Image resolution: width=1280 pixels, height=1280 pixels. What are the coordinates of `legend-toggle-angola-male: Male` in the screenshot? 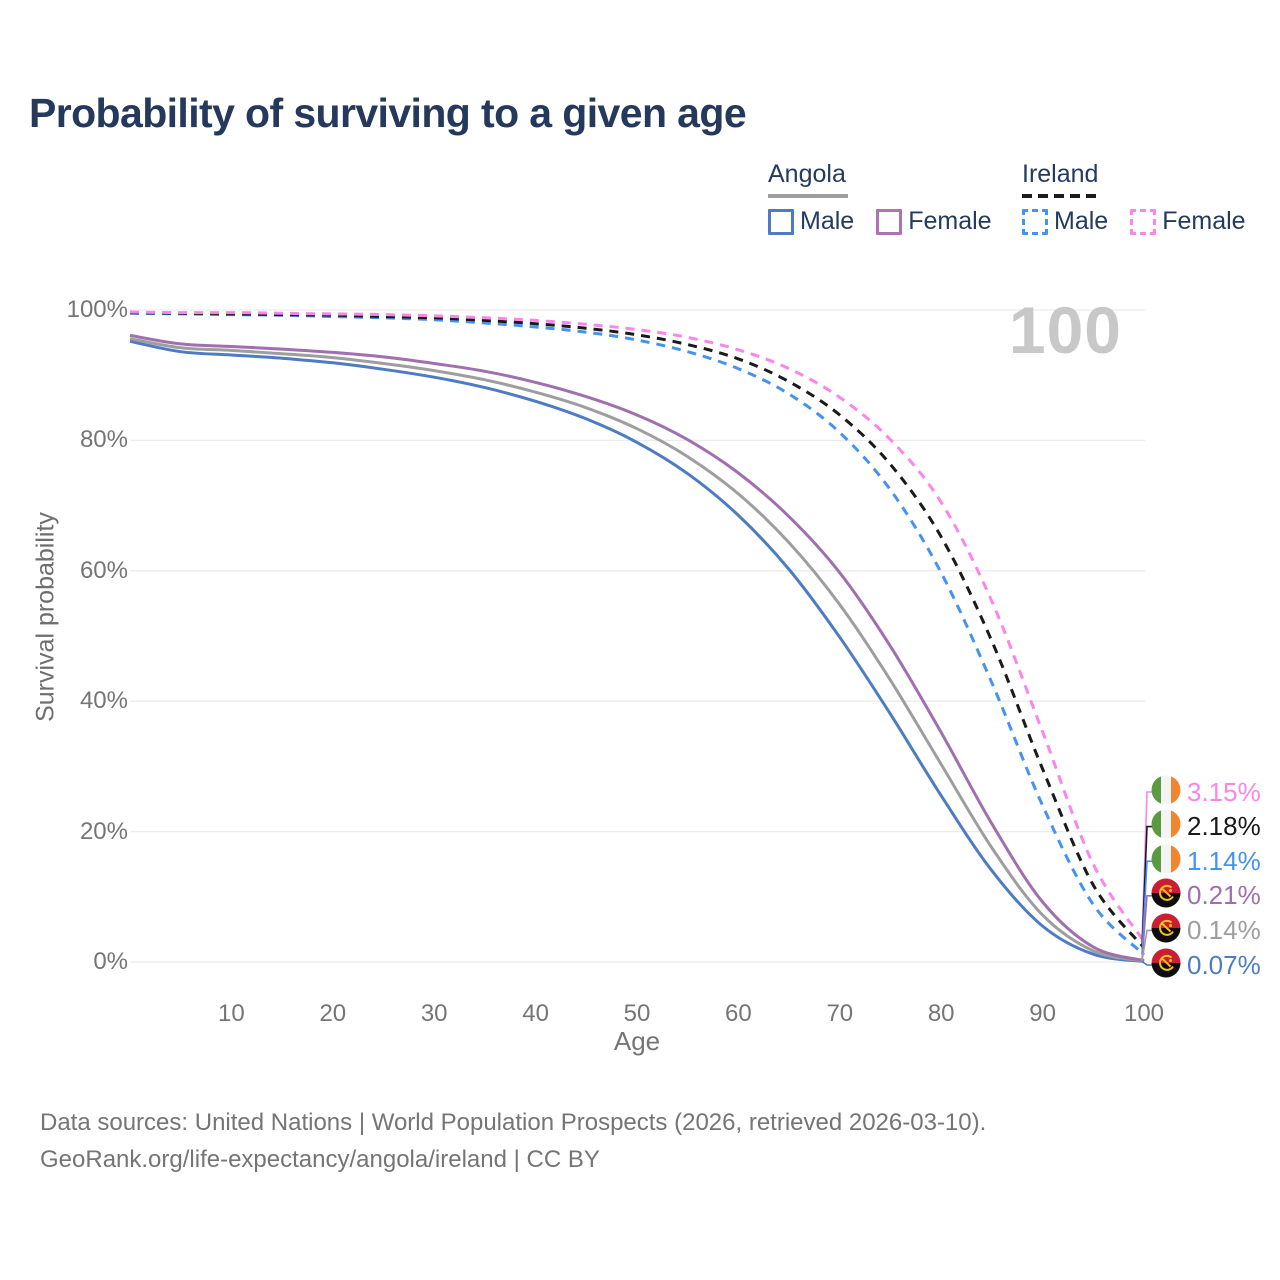 It's located at (811, 221).